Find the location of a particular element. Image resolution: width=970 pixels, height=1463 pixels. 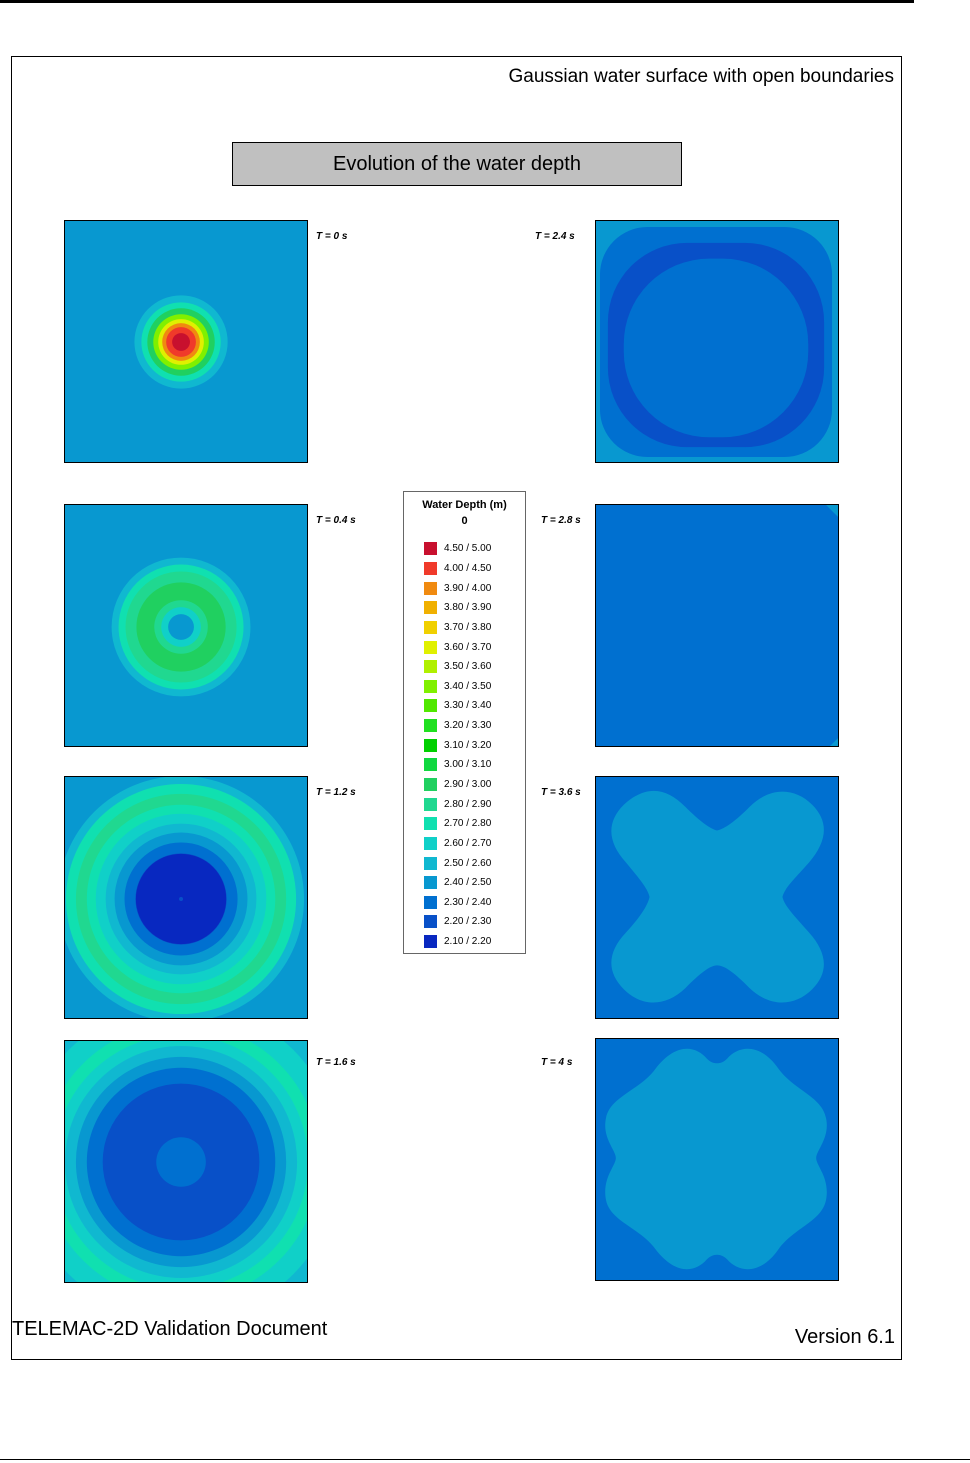

legend-range: 2.80 / 2.90 is located at coordinates (468, 804).